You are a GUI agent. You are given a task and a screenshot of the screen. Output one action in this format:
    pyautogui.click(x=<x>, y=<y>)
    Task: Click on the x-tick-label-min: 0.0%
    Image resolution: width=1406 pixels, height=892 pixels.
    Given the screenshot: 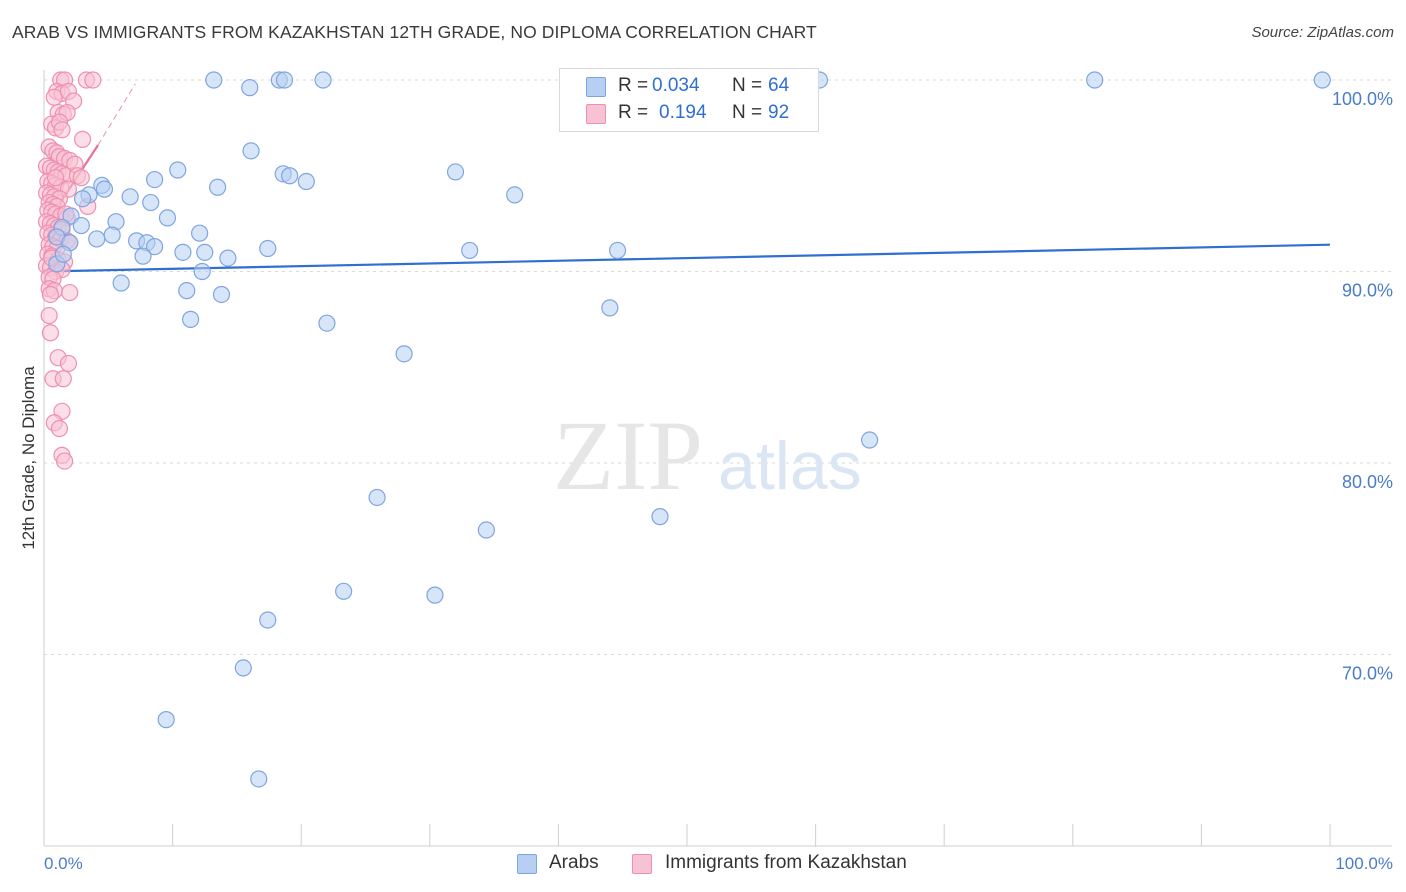 What is the action you would take?
    pyautogui.click(x=63, y=863)
    